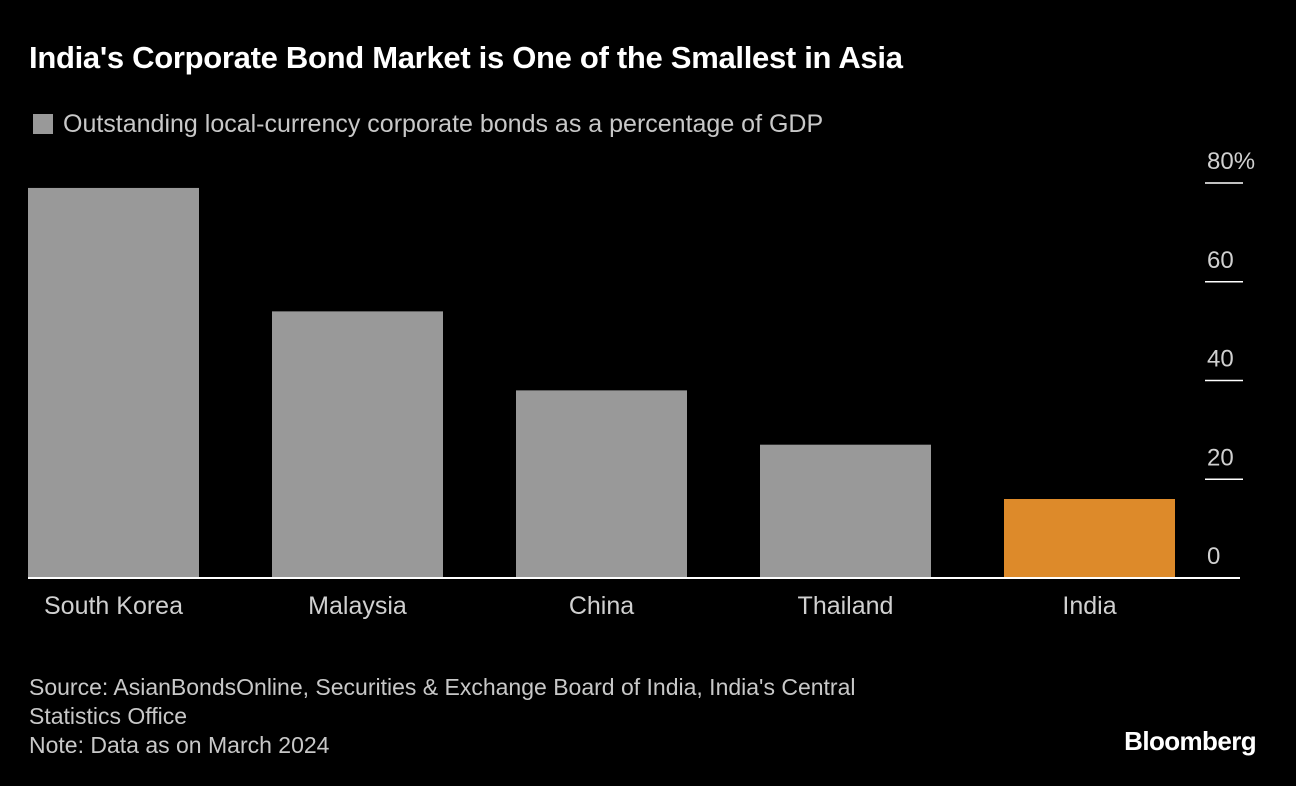  I want to click on bar-thailand, so click(845, 511).